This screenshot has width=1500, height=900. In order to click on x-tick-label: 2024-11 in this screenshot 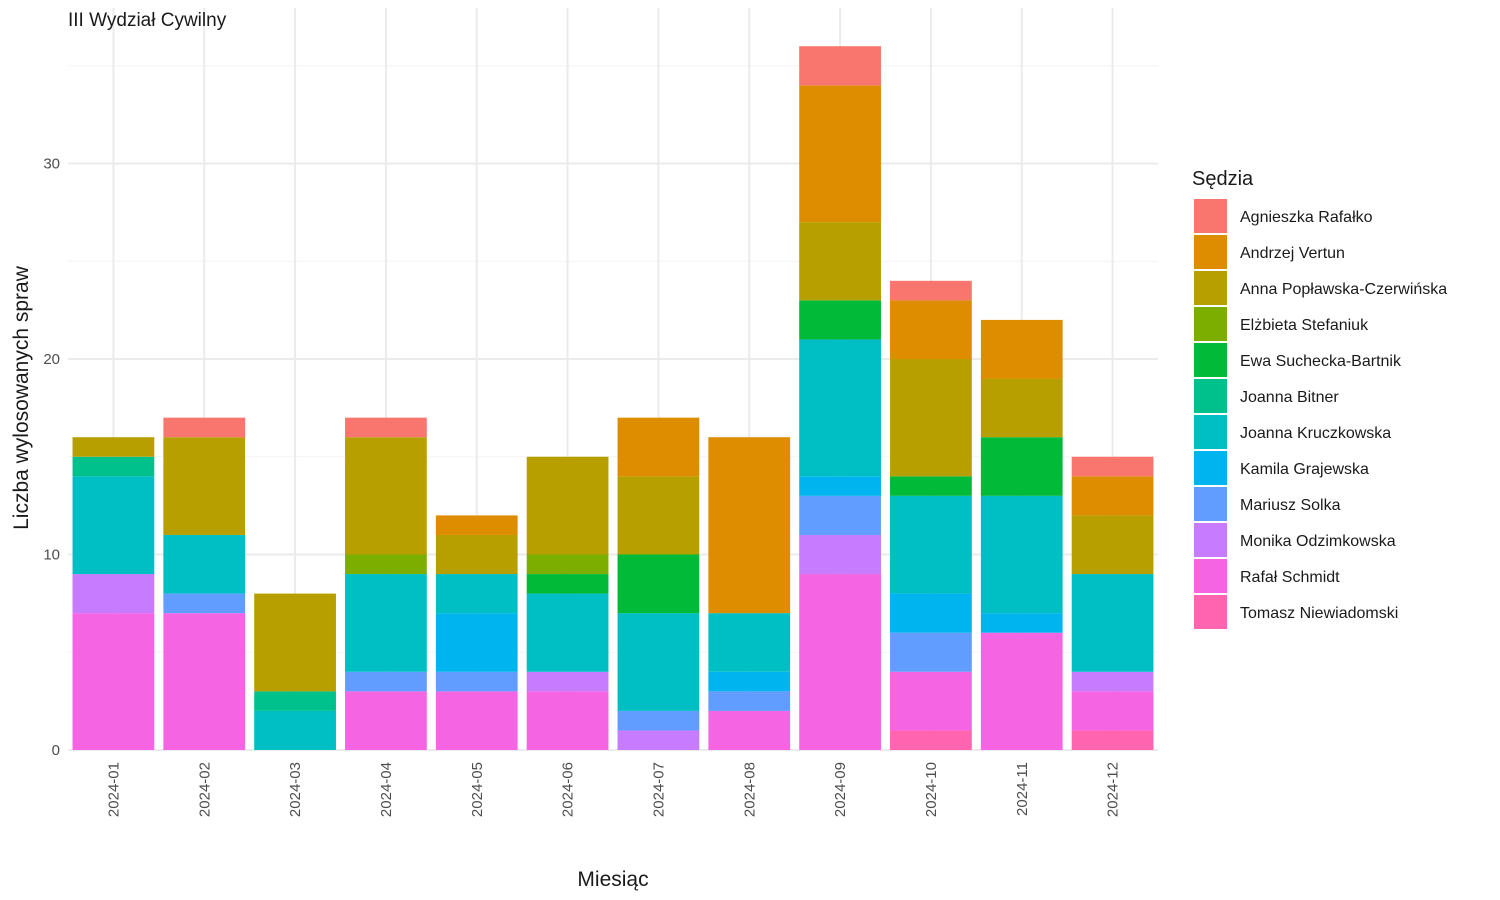, I will do `click(1022, 789)`.